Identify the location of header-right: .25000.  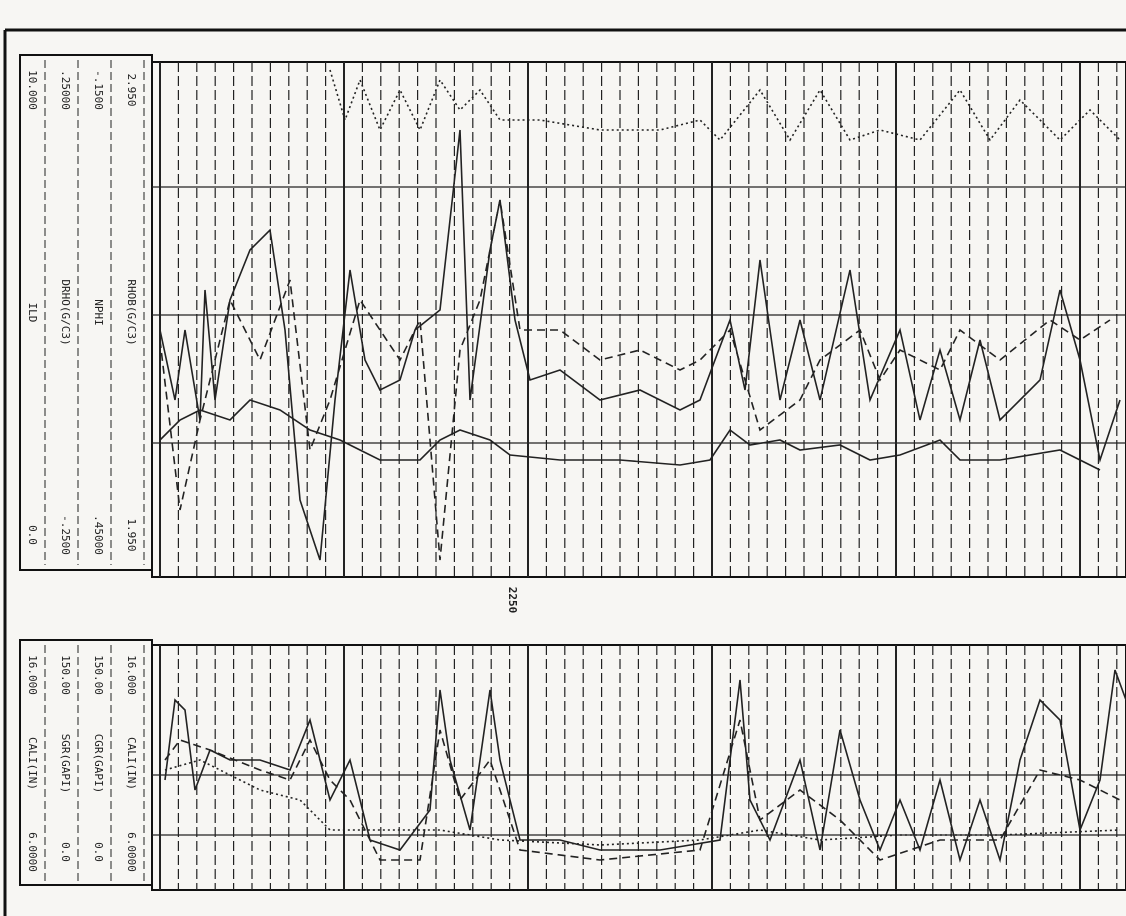
(65, 90).